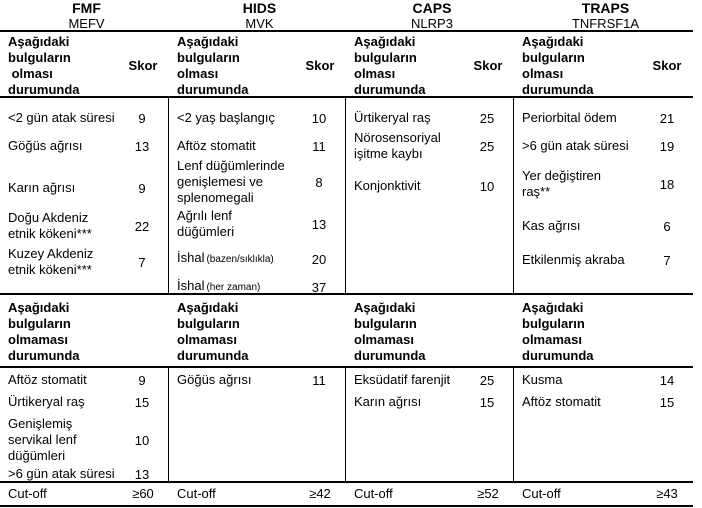 This screenshot has width=702, height=508. I want to click on criterion-row: Nörosensoriyal işitme kaybı 25, so click(431, 146).